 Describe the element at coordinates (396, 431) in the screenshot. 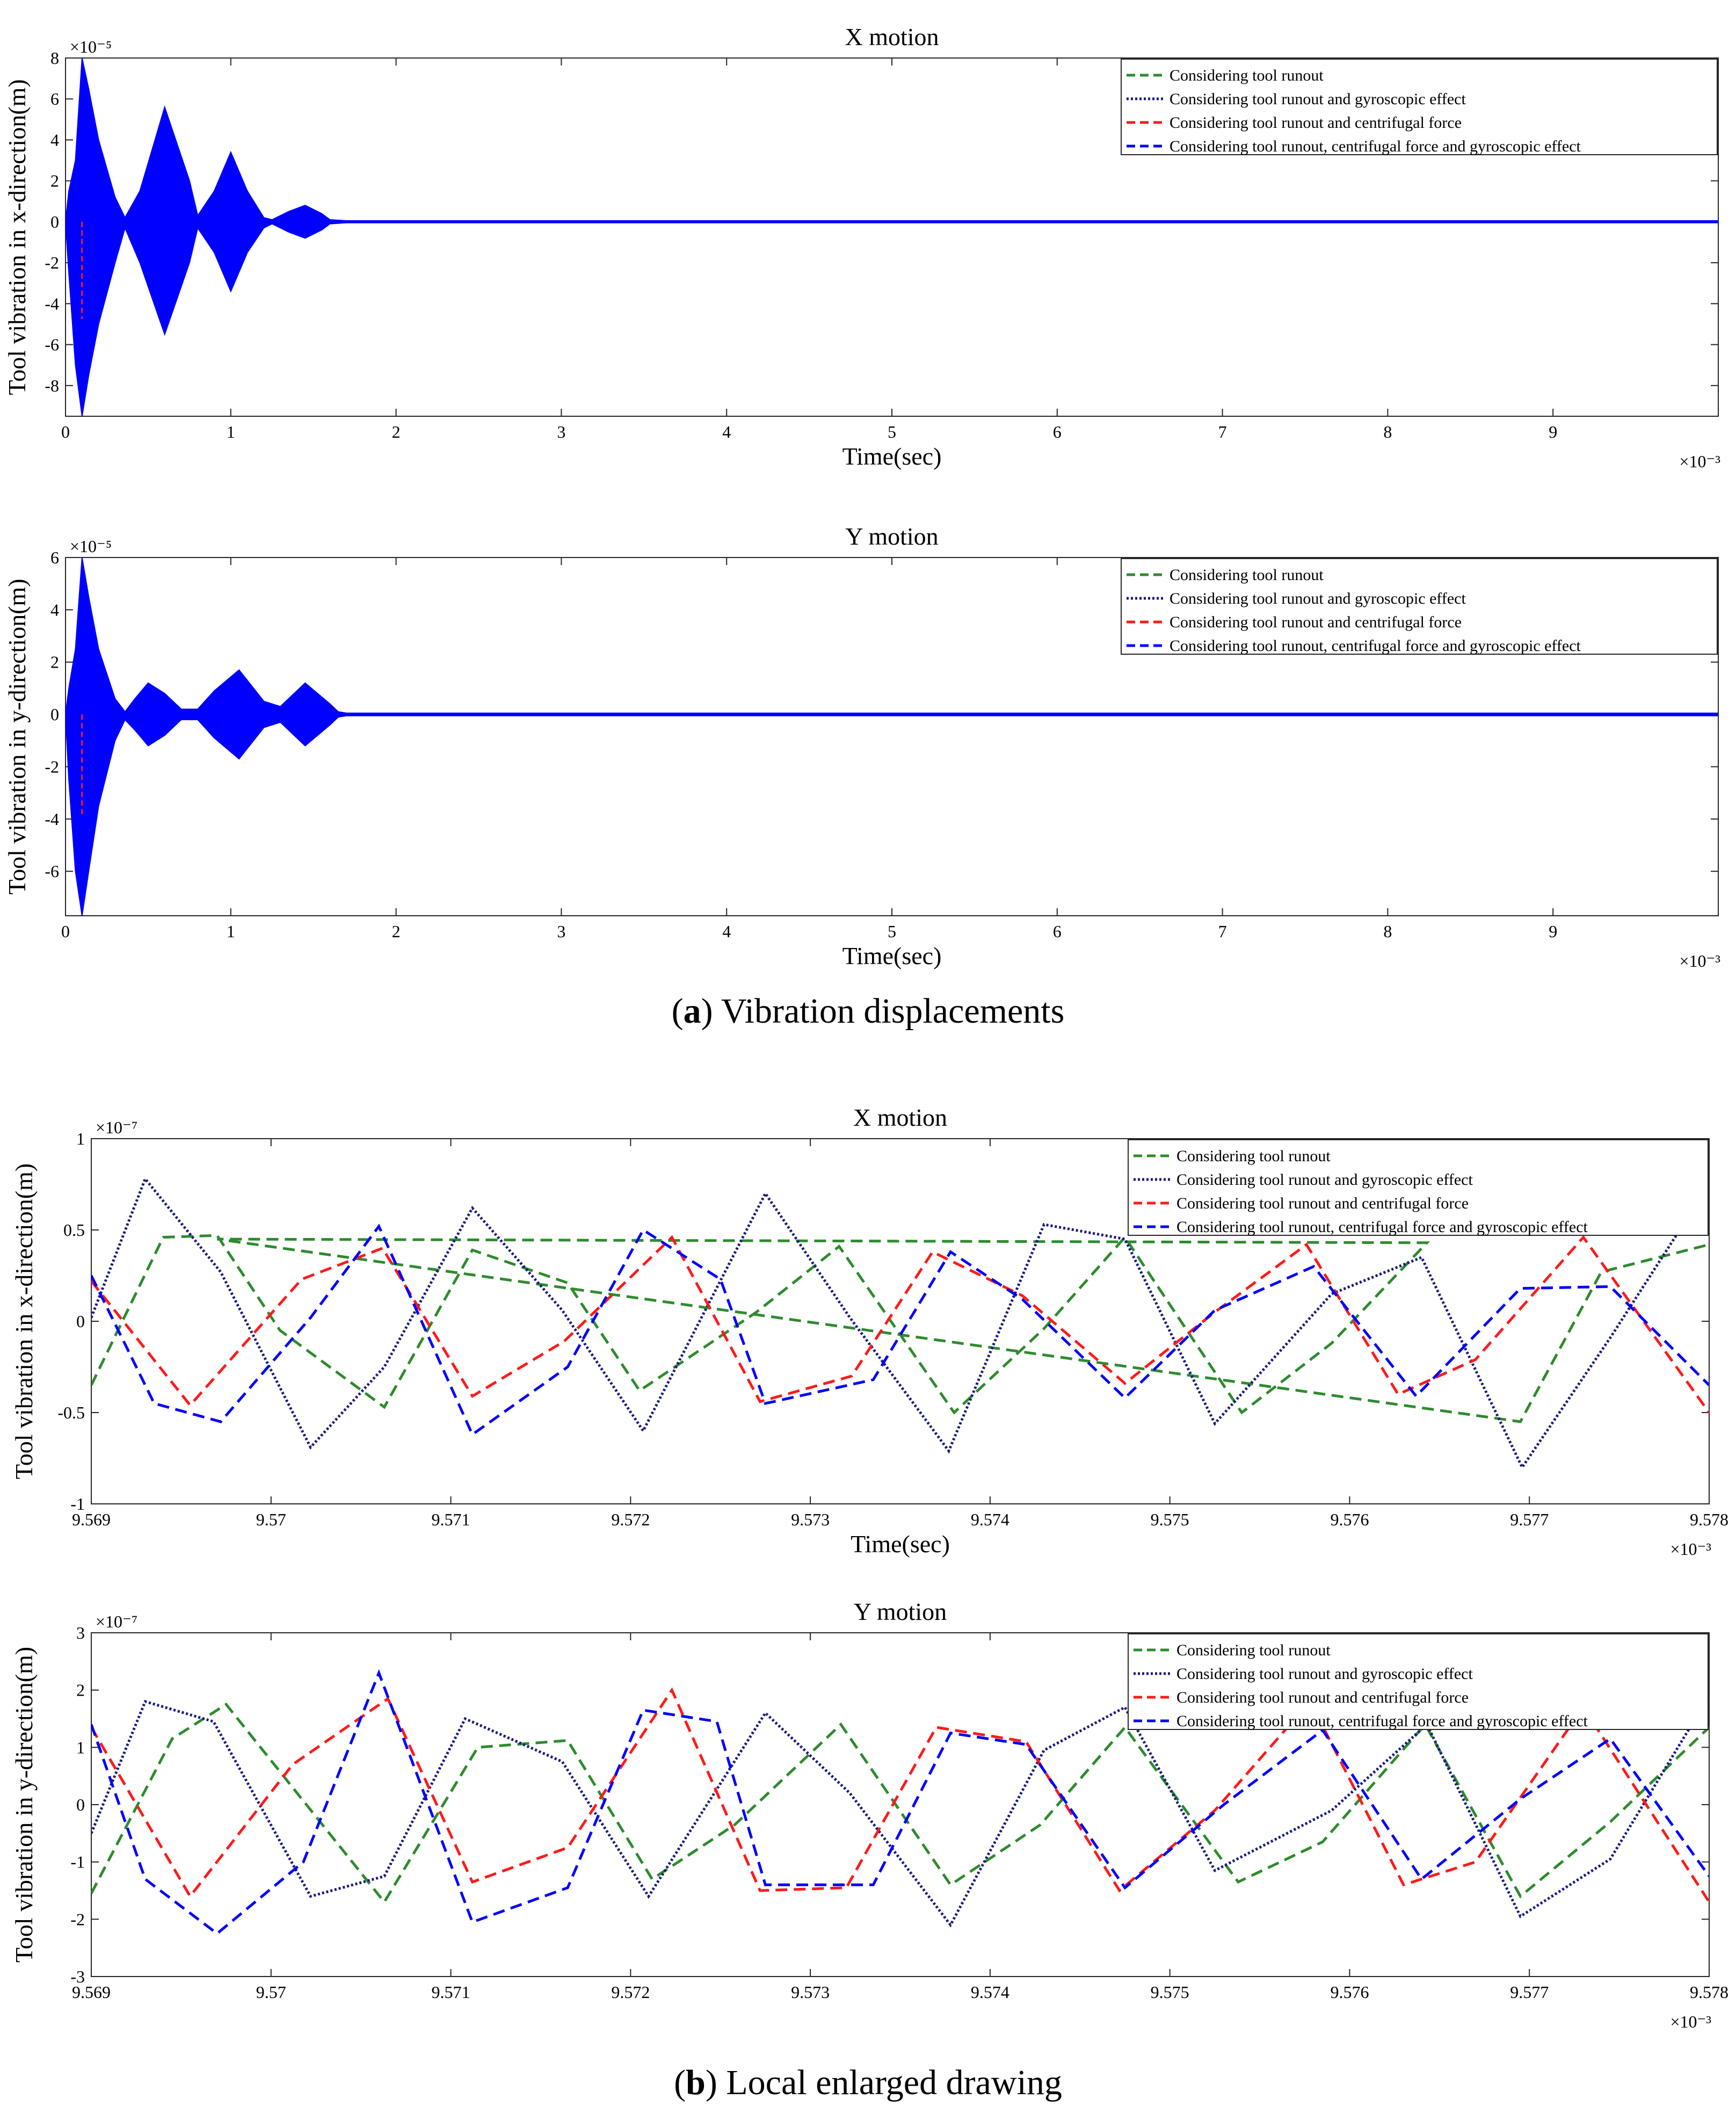

I see `x-tick-label: 2` at that location.